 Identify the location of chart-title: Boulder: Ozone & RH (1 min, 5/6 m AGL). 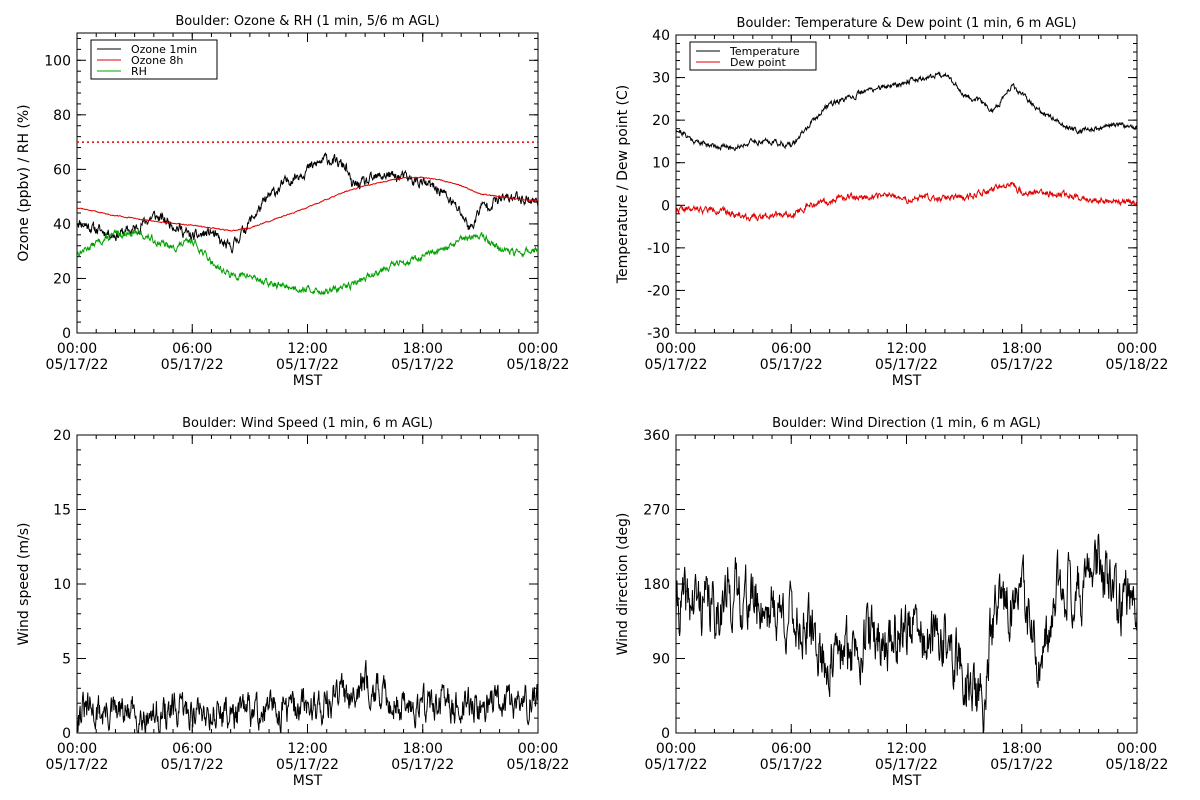
(307, 21).